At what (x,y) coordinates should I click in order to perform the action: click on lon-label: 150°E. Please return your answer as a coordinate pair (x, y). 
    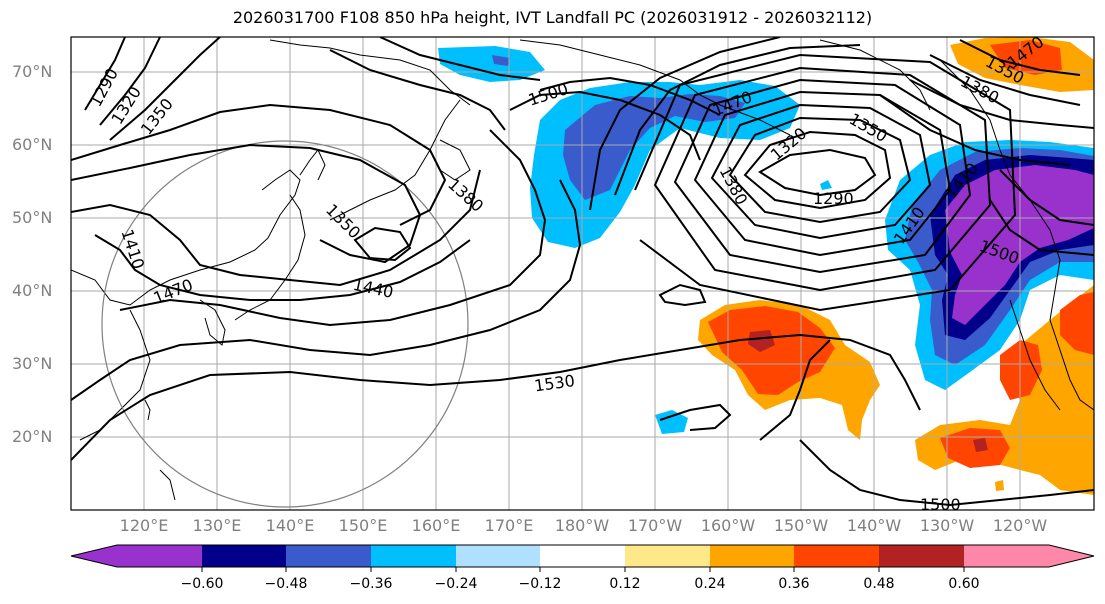
    Looking at the image, I should click on (363, 525).